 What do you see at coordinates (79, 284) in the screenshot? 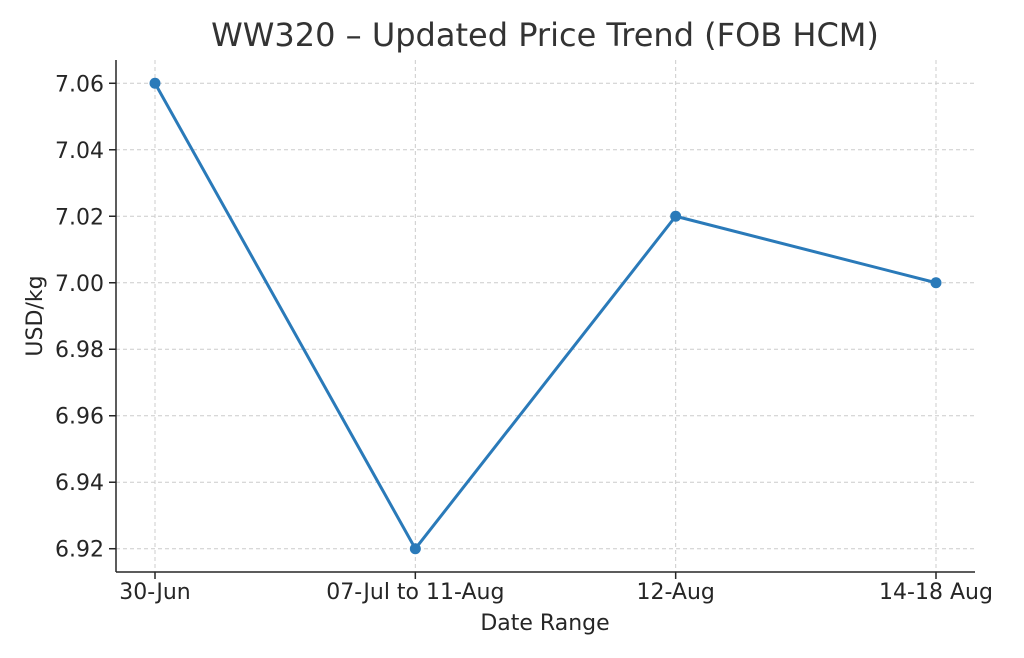
I see `y-tick-label: 7.00` at bounding box center [79, 284].